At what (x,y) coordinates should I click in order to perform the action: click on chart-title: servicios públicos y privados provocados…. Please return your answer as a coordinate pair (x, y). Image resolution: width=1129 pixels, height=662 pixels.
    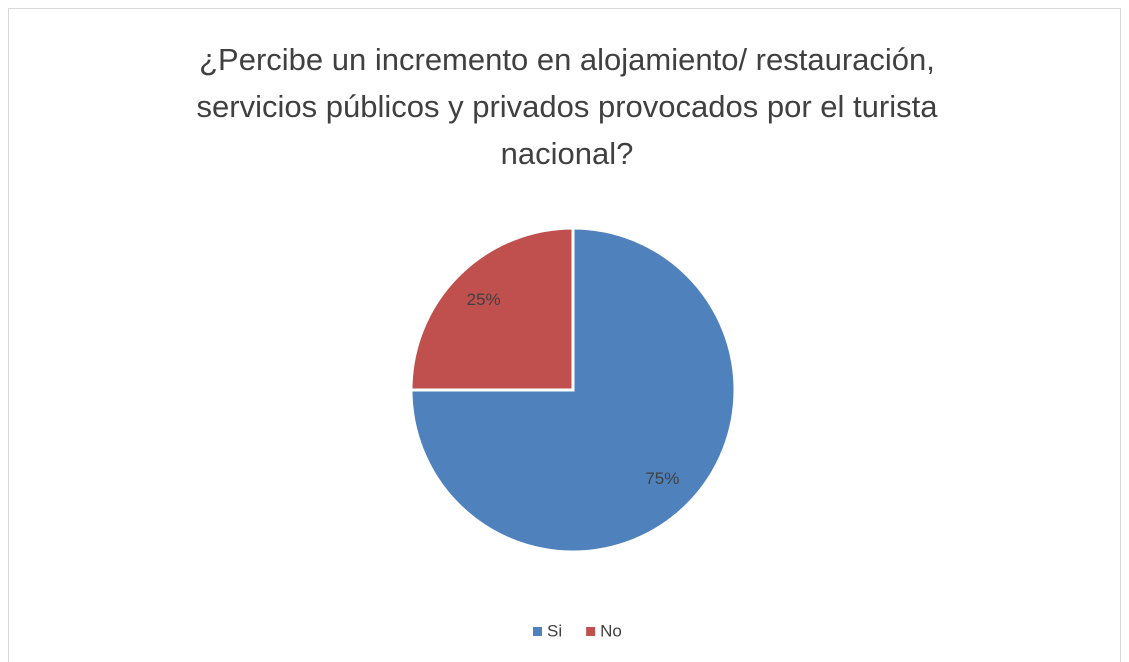
    Looking at the image, I should click on (568, 106).